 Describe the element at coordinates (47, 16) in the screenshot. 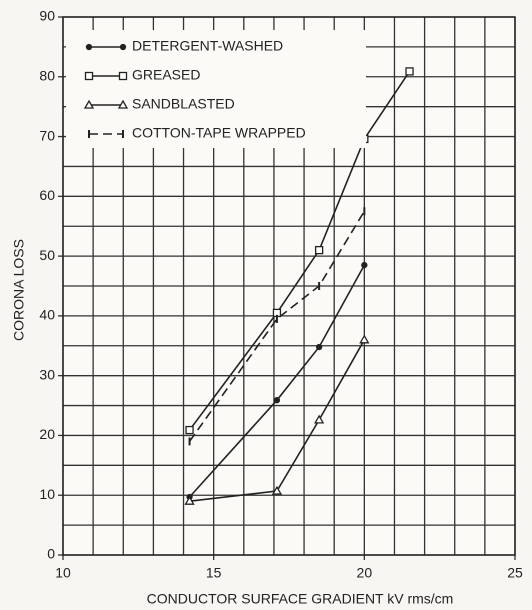

I see `y-tick-label: 90` at that location.